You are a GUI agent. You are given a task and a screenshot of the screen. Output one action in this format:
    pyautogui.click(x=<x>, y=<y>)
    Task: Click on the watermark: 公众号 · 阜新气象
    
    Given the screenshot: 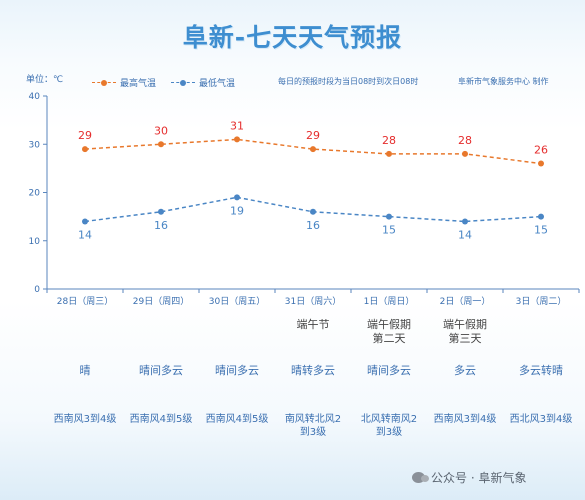 What is the action you would take?
    pyautogui.click(x=469, y=477)
    